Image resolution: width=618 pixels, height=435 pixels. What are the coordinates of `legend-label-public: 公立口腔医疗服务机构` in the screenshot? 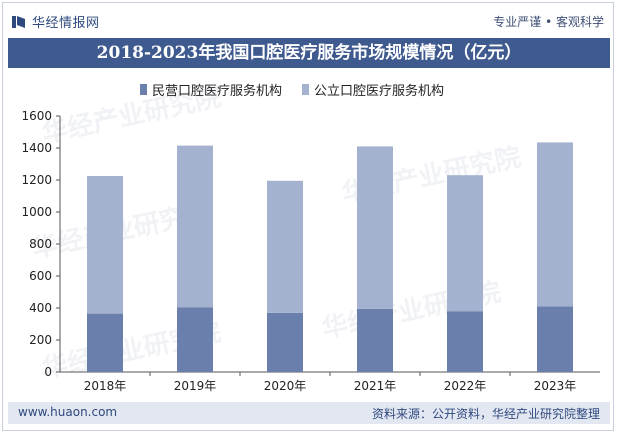 It's located at (379, 91).